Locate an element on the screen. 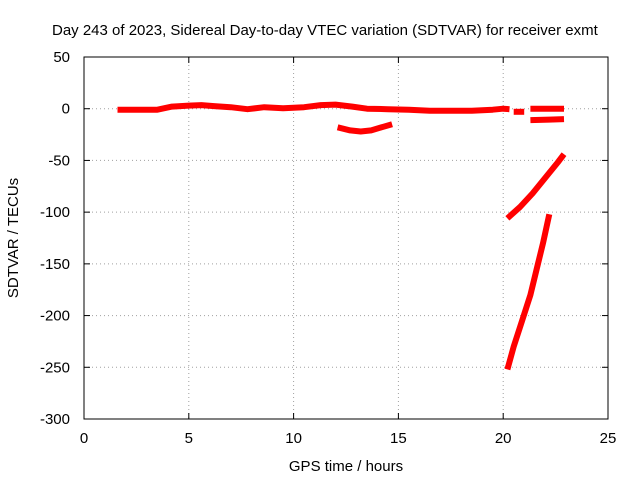  y-tick-label: -200 is located at coordinates (55, 316).